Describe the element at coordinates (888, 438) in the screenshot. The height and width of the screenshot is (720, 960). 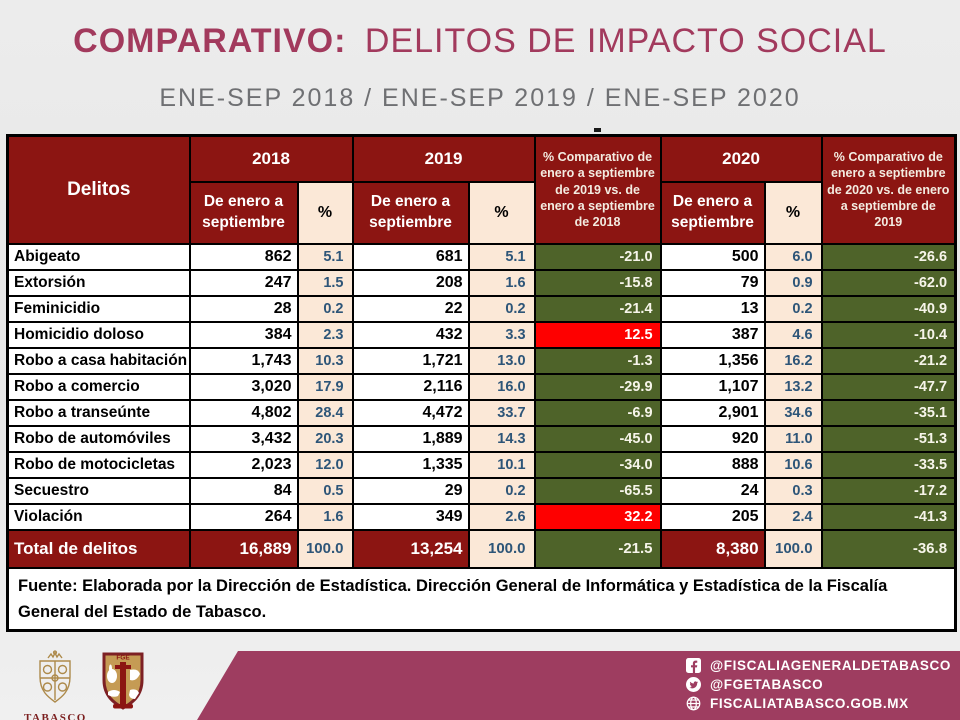
I see `cell-comp-2020-2019: -51.3` at that location.